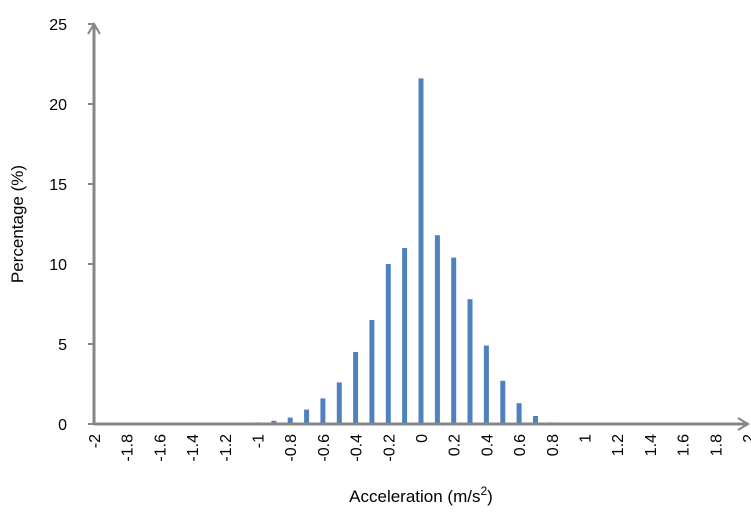  What do you see at coordinates (746, 438) in the screenshot?
I see `x-tick-label: 2` at bounding box center [746, 438].